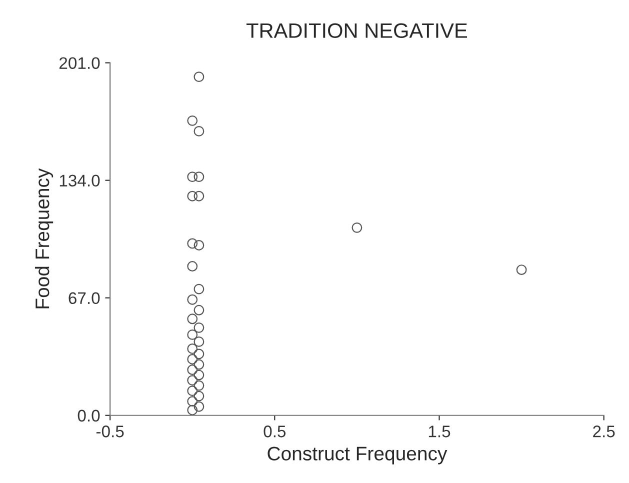 The width and height of the screenshot is (629, 483). Describe the element at coordinates (356, 30) in the screenshot. I see `chart-title: TRADITION NEGATIVE` at that location.